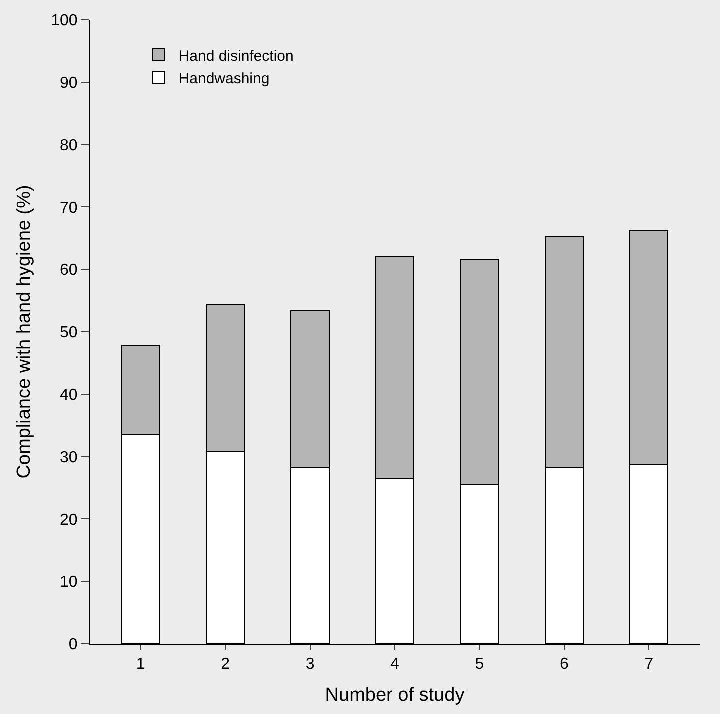 The height and width of the screenshot is (714, 720). What do you see at coordinates (69, 395) in the screenshot?
I see `y-tick-label: 40` at bounding box center [69, 395].